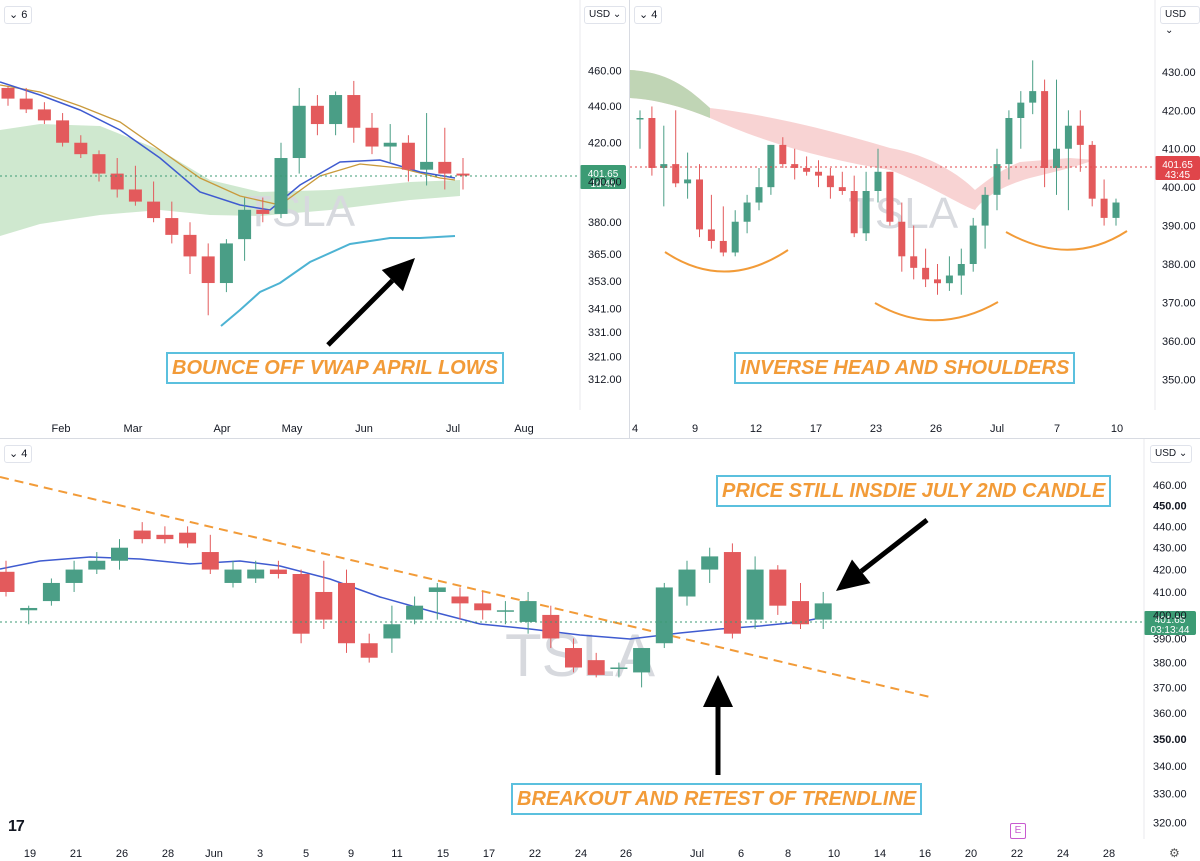  I want to click on x-axis-tick: 4, so click(635, 429).